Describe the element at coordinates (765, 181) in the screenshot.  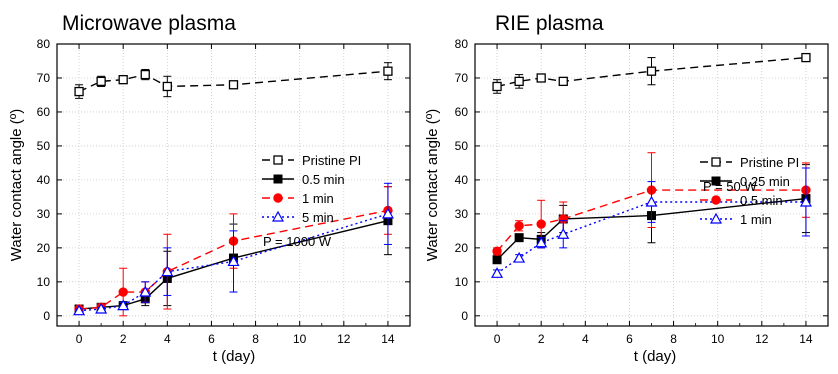
I see `legend-label: 0.25 min` at that location.